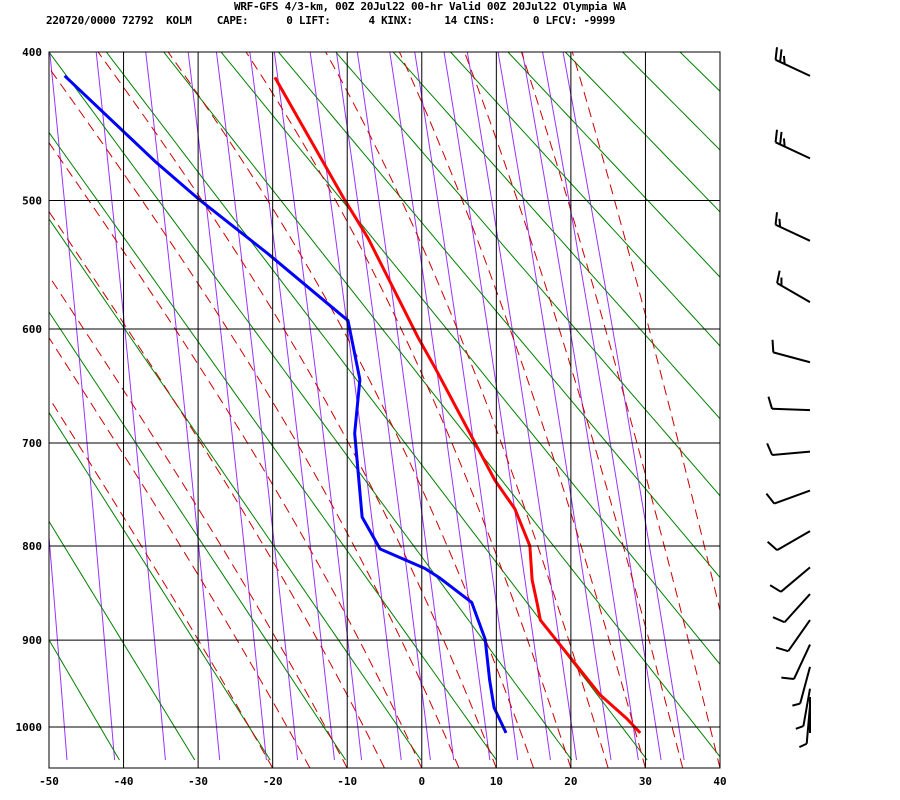 This screenshot has width=900, height=800. Describe the element at coordinates (645, 781) in the screenshot. I see `x-tick-label: 30` at that location.